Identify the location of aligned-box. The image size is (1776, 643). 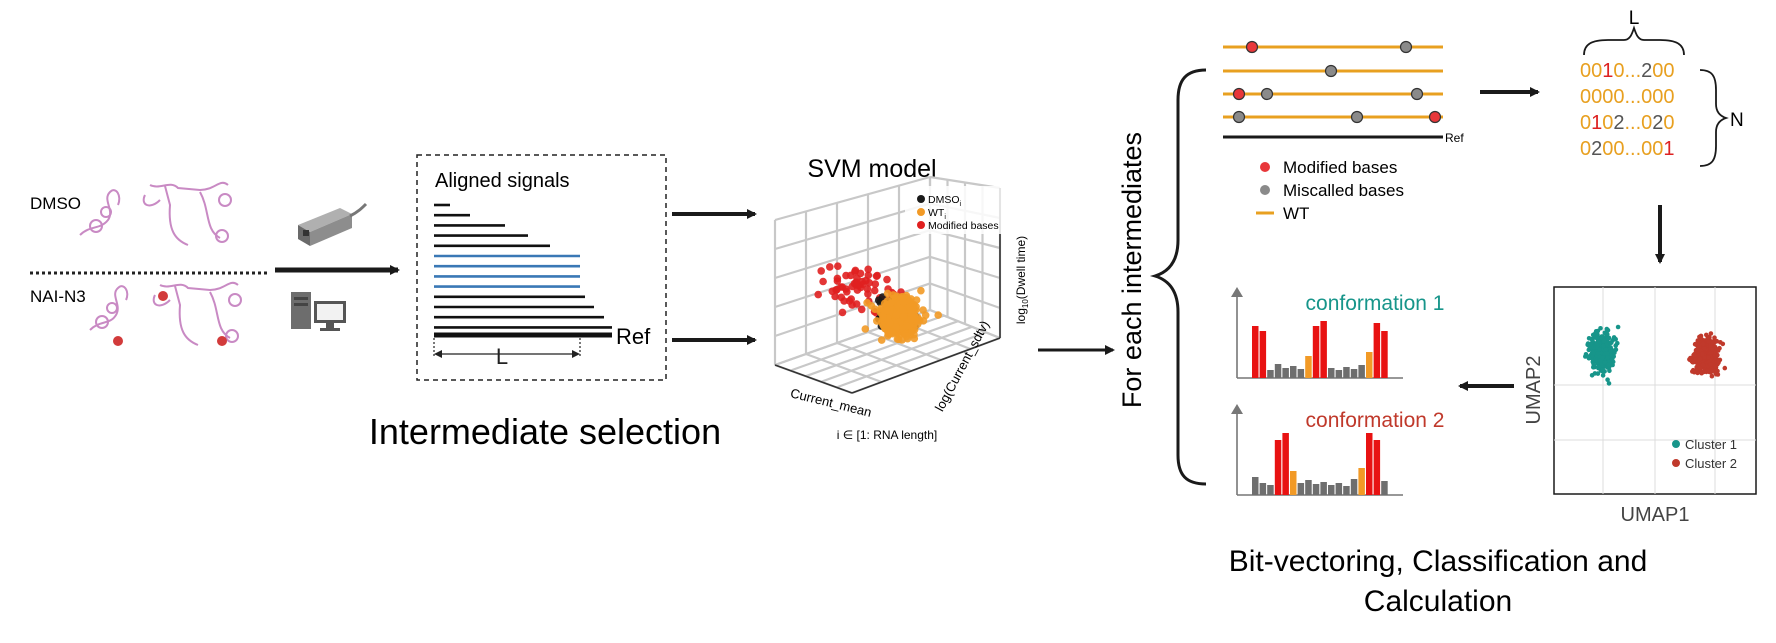
(541, 267).